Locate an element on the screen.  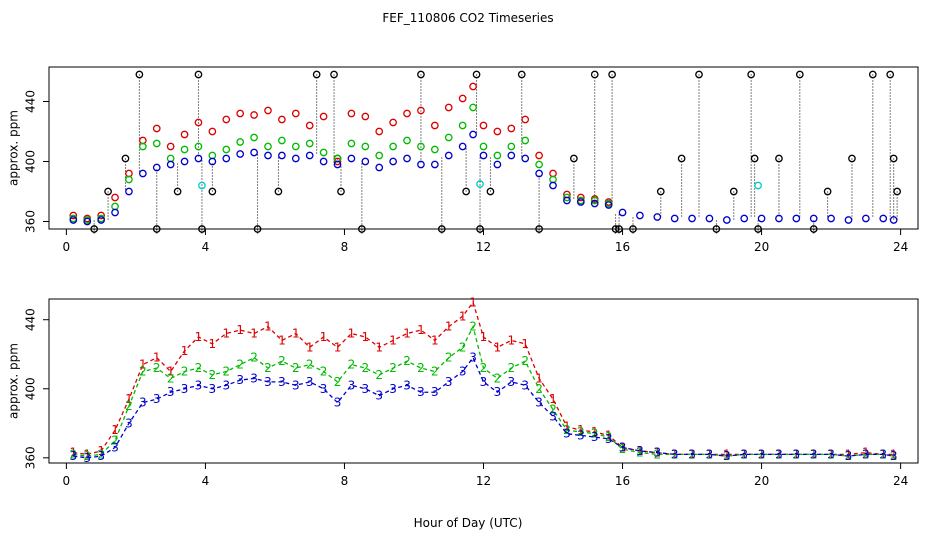
ch4-point is located at coordinates (202, 185).